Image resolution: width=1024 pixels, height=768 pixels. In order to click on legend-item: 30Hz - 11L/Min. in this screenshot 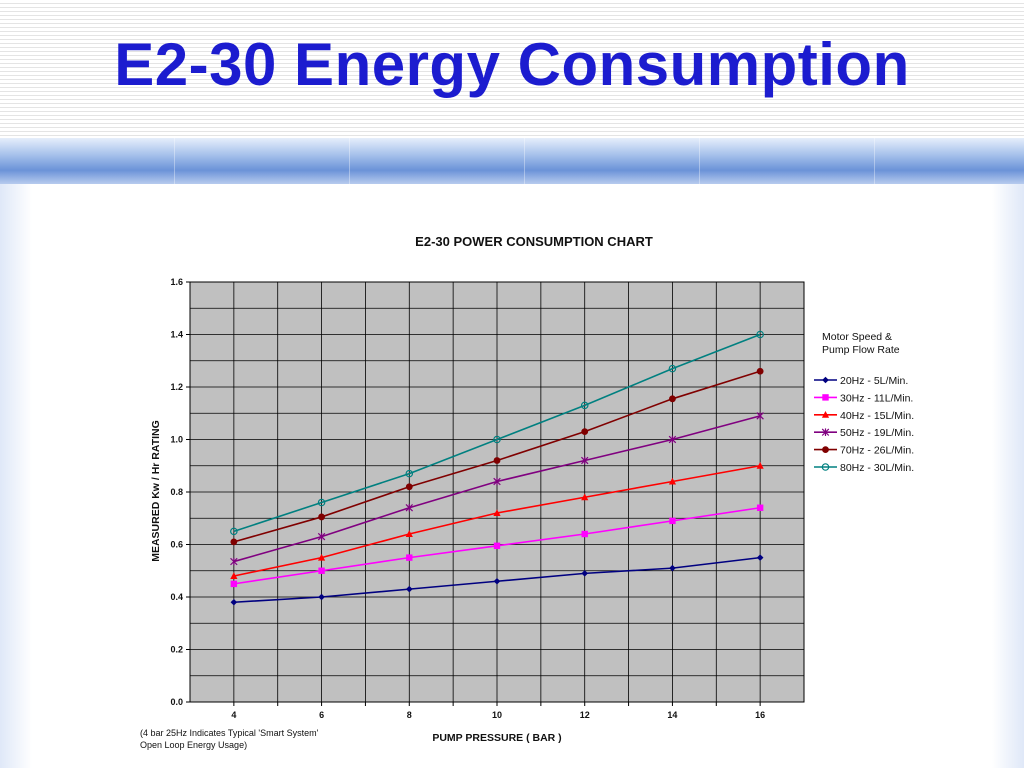, I will do `click(863, 398)`.